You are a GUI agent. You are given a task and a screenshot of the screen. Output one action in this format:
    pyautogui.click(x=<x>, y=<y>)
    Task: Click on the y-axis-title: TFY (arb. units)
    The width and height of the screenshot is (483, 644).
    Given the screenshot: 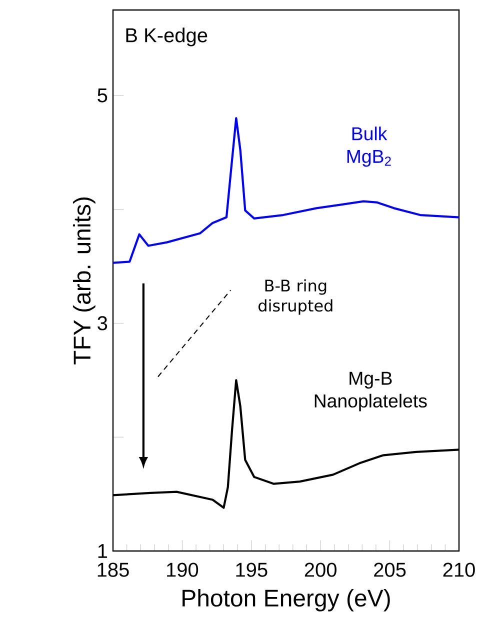 What is the action you would take?
    pyautogui.click(x=84, y=281)
    